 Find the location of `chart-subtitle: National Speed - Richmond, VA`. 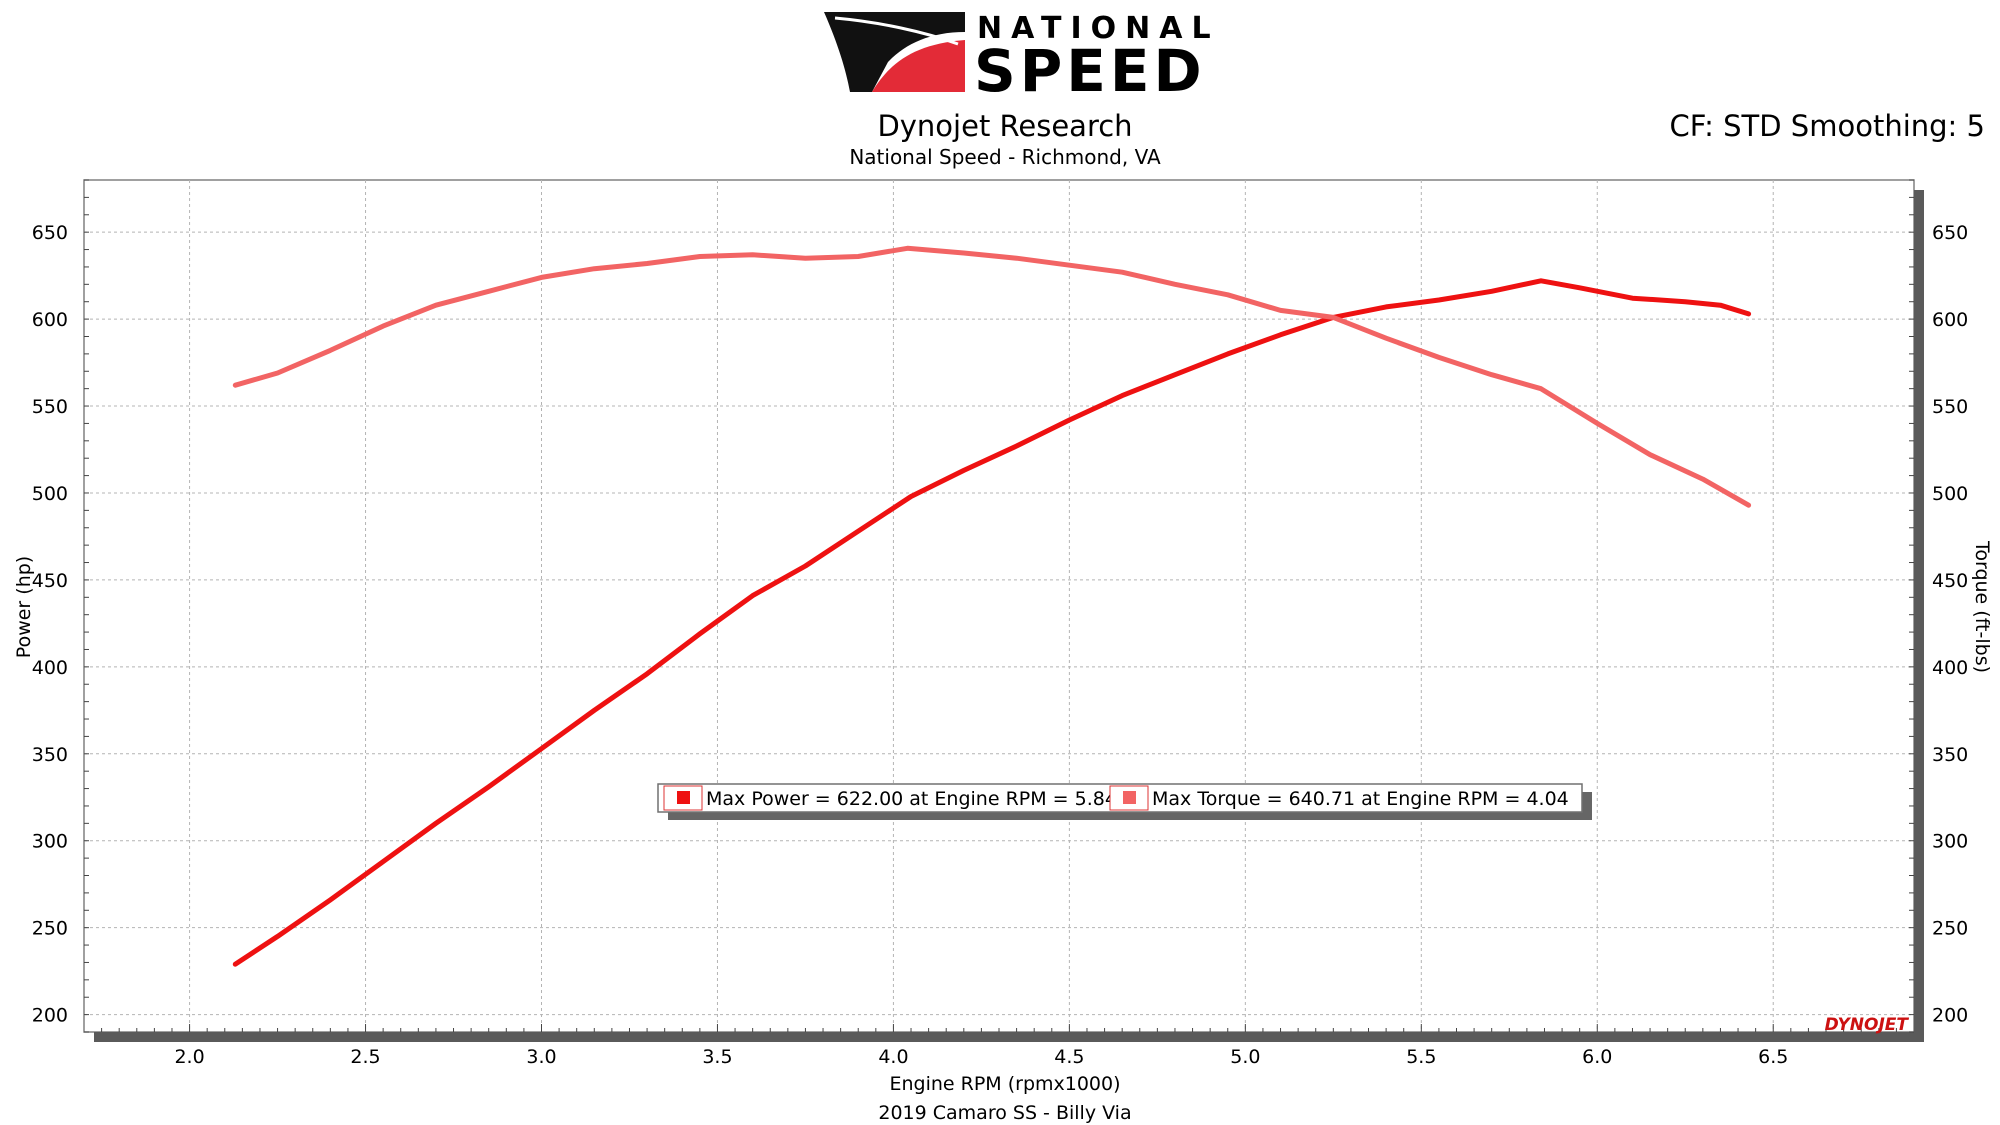

chart-subtitle: National Speed - Richmond, VA is located at coordinates (1005, 157).